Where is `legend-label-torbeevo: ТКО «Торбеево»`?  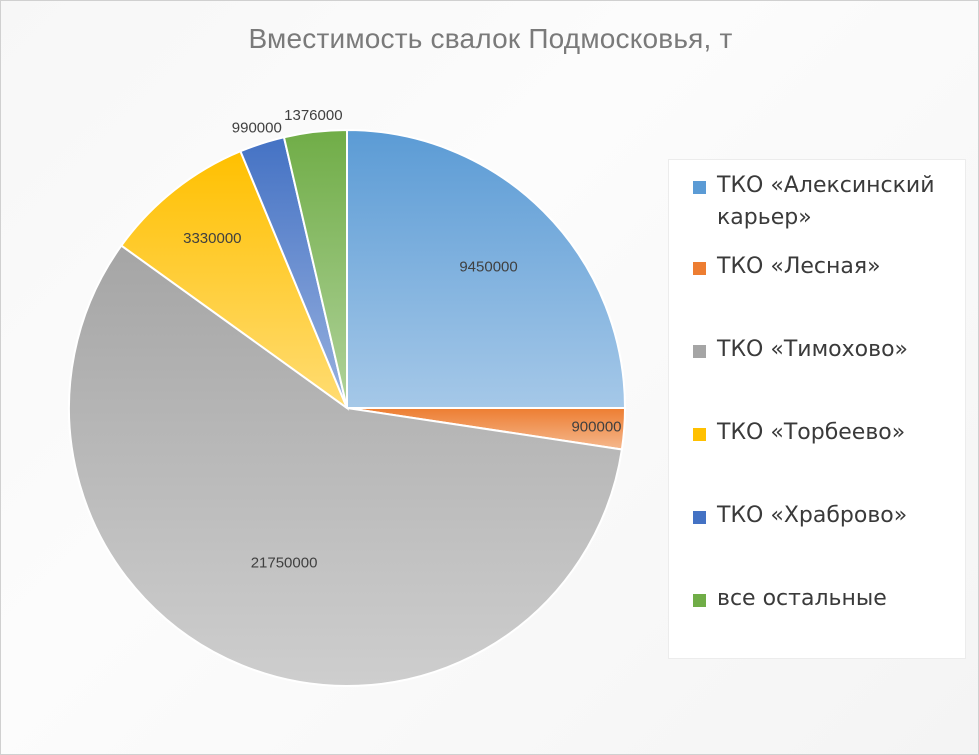 legend-label-torbeevo: ТКО «Торбеево» is located at coordinates (811, 432).